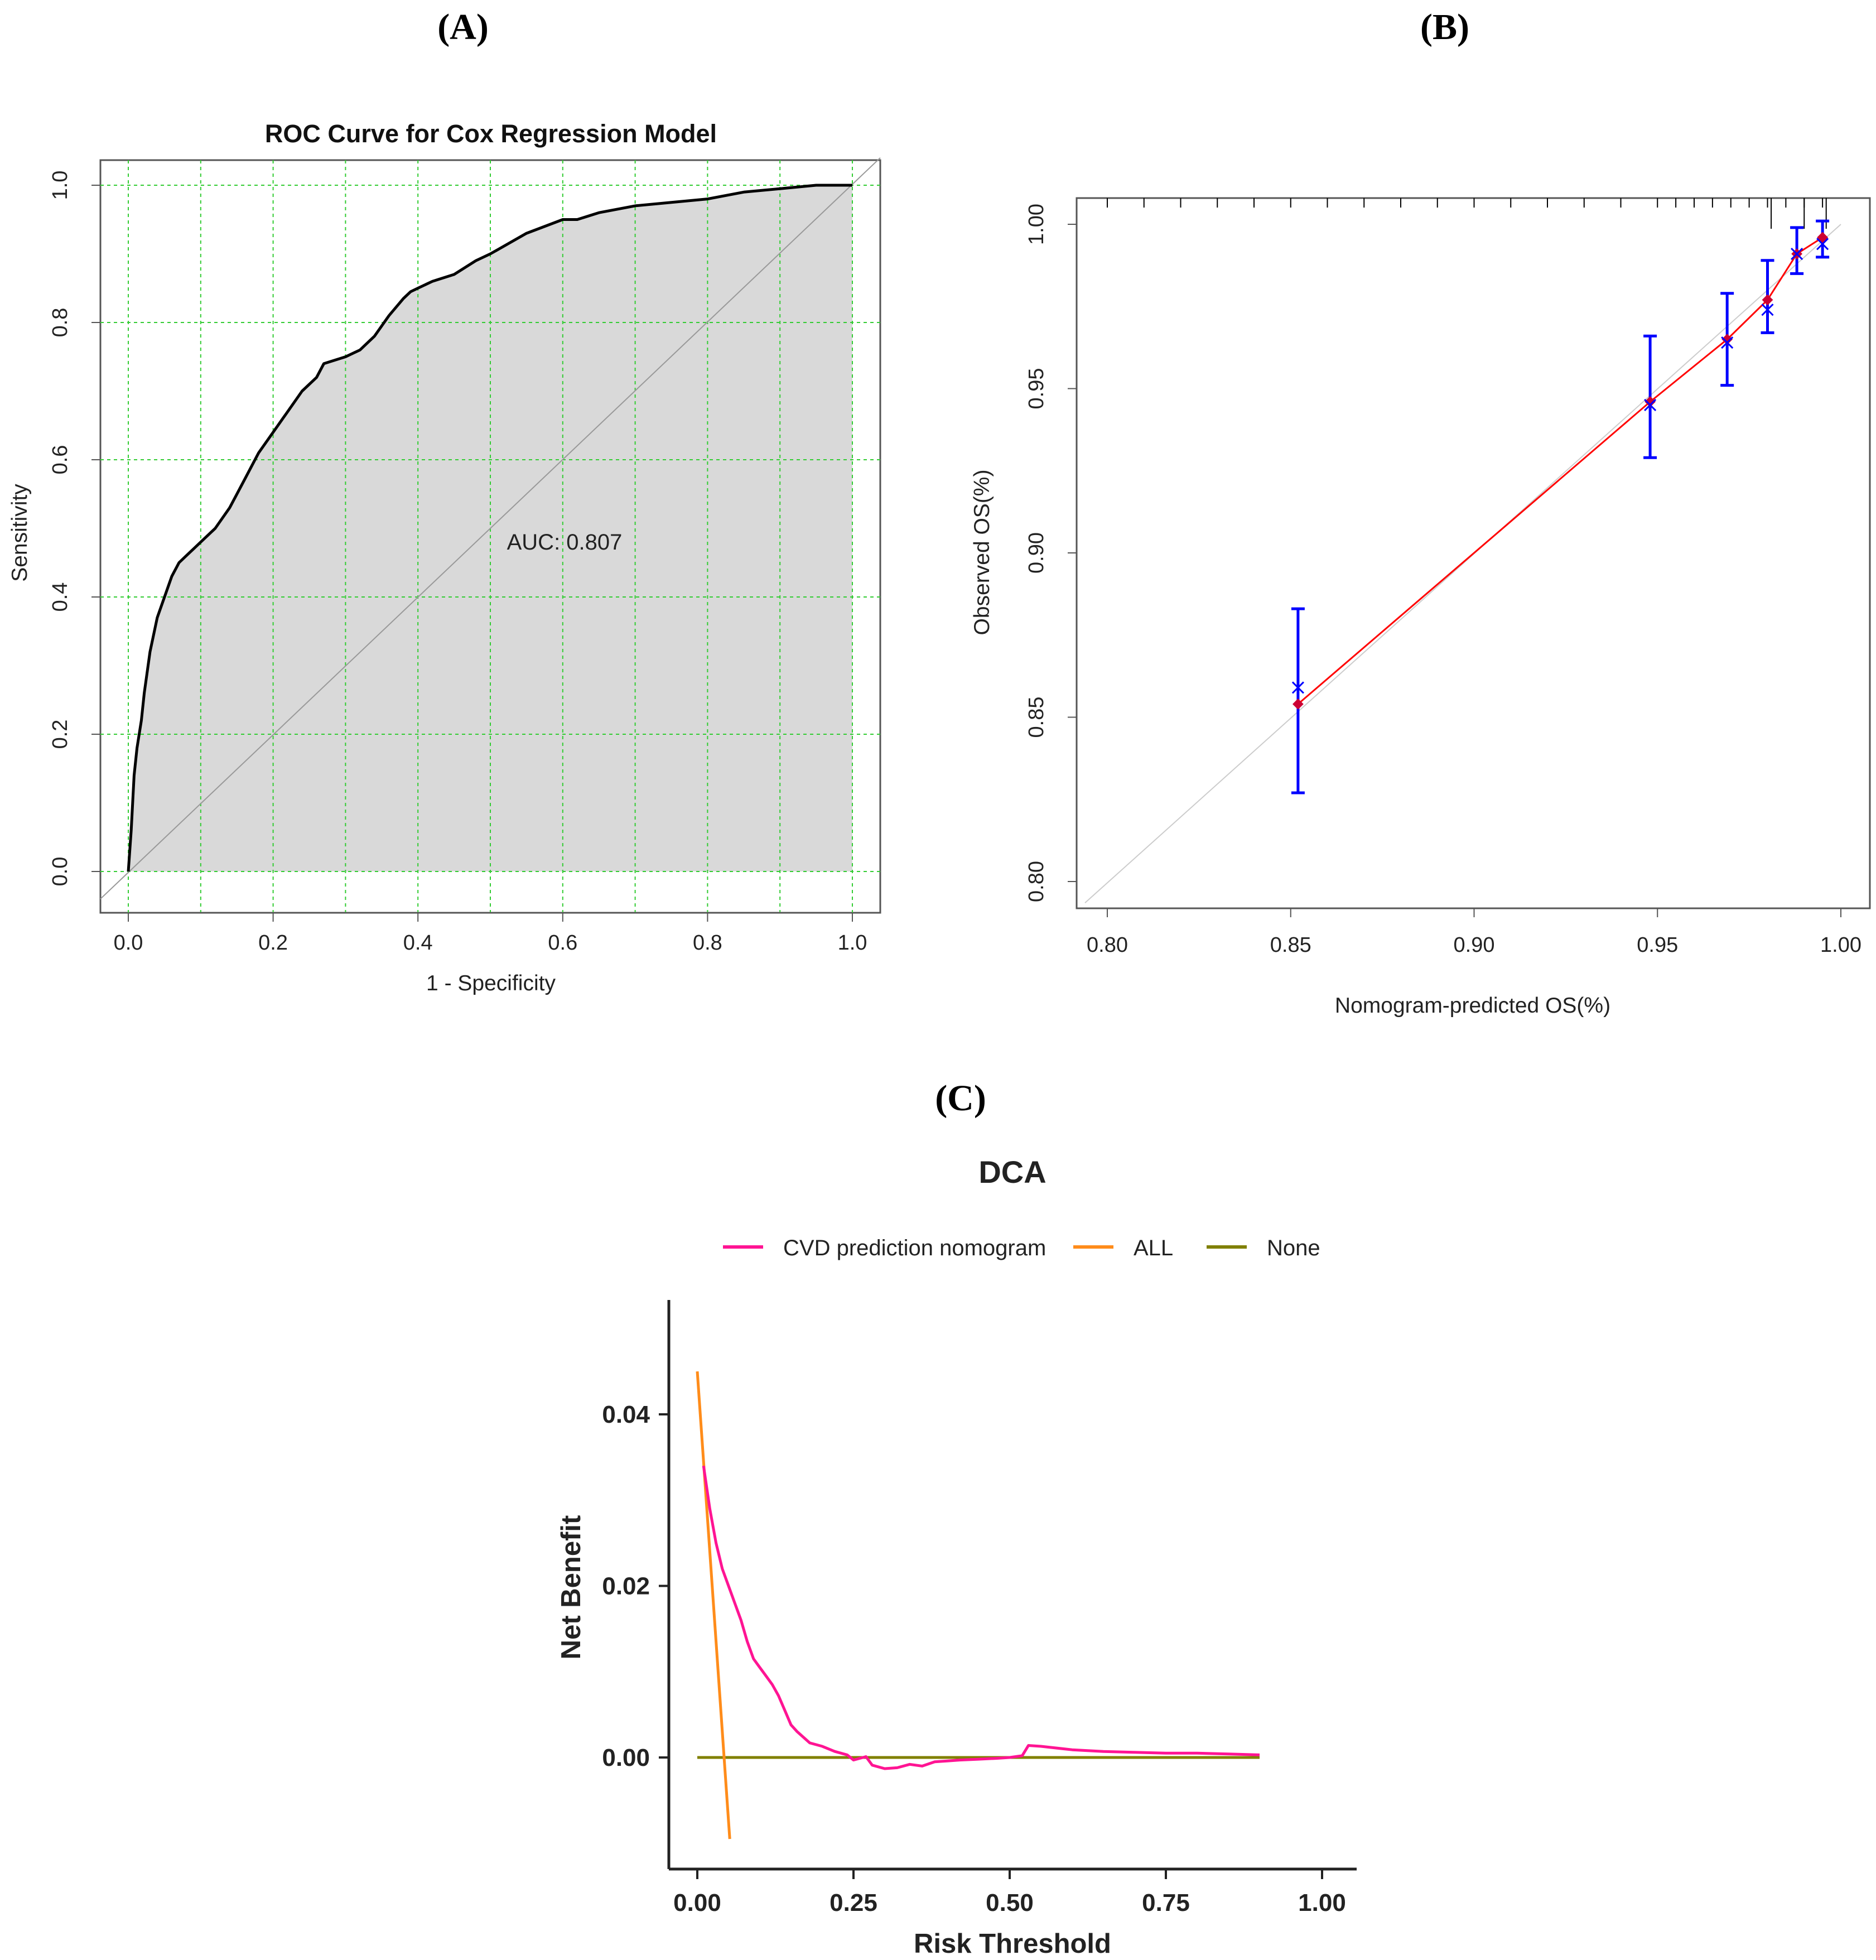 This screenshot has height=1960, width=1876. I want to click on calibration-line, so click(1560, 471).